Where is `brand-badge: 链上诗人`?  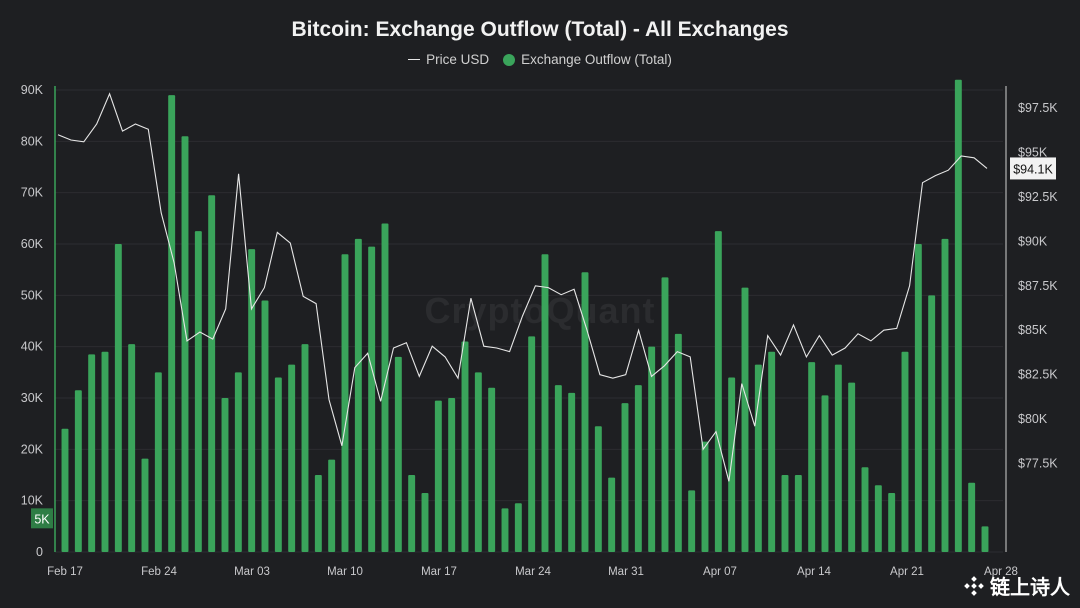 brand-badge: 链上诗人 is located at coordinates (1017, 585).